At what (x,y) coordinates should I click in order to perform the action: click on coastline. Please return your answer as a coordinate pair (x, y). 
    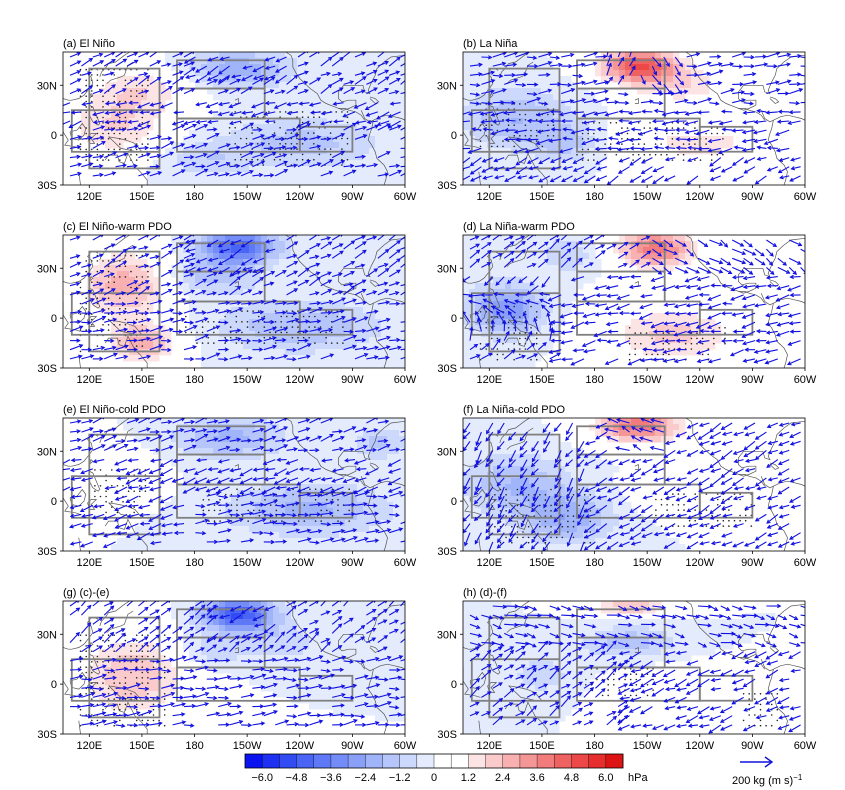
    Looking at the image, I should click on (79, 178).